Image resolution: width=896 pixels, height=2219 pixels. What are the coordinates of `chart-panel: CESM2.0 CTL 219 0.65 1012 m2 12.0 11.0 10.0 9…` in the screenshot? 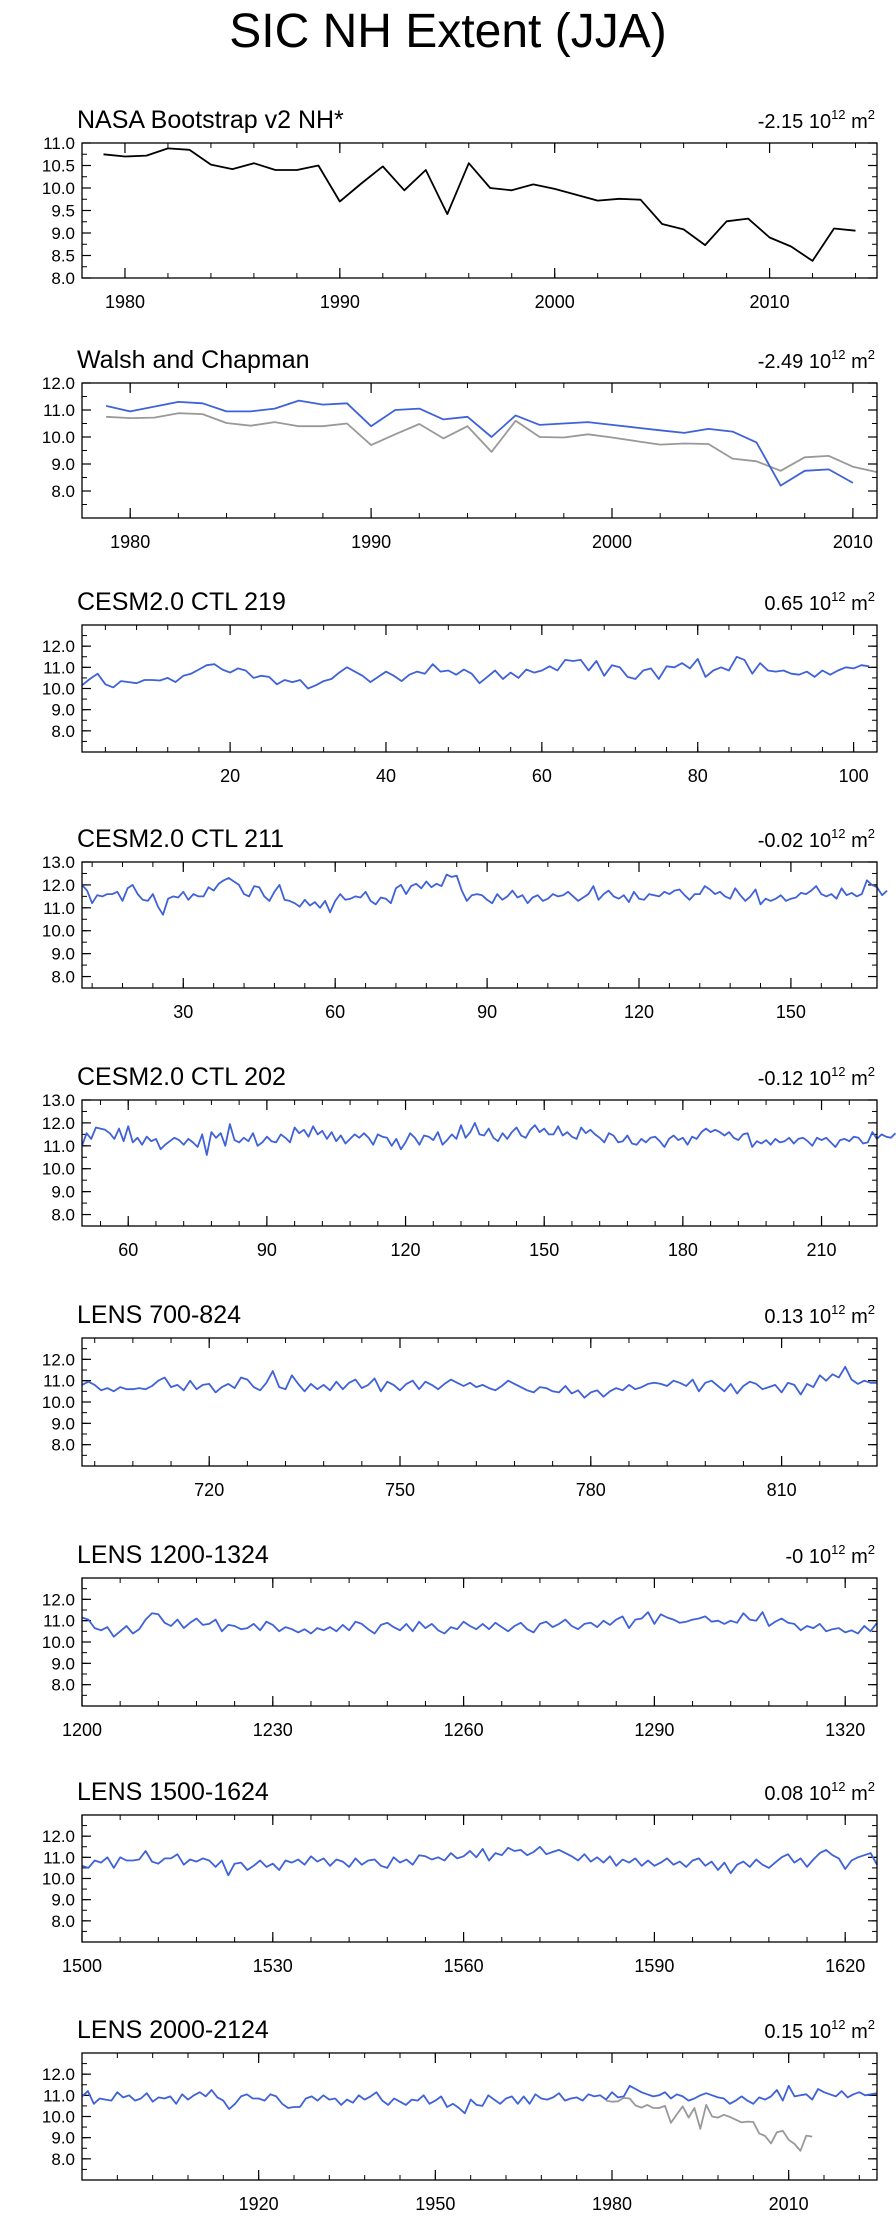 It's located at (460, 687).